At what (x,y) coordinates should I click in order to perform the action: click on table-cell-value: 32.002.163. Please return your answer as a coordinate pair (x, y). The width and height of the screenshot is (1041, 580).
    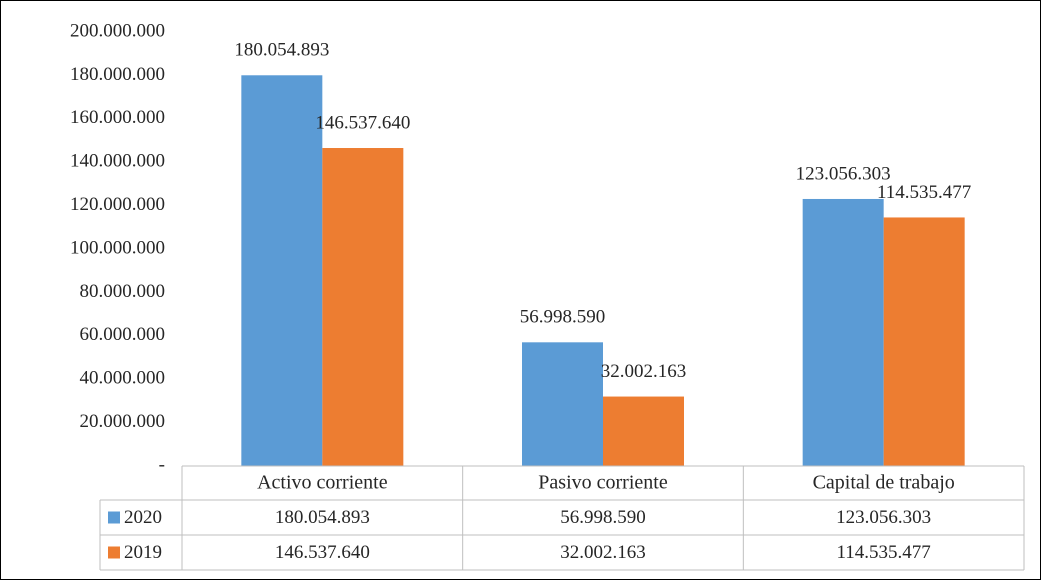
    Looking at the image, I should click on (603, 552).